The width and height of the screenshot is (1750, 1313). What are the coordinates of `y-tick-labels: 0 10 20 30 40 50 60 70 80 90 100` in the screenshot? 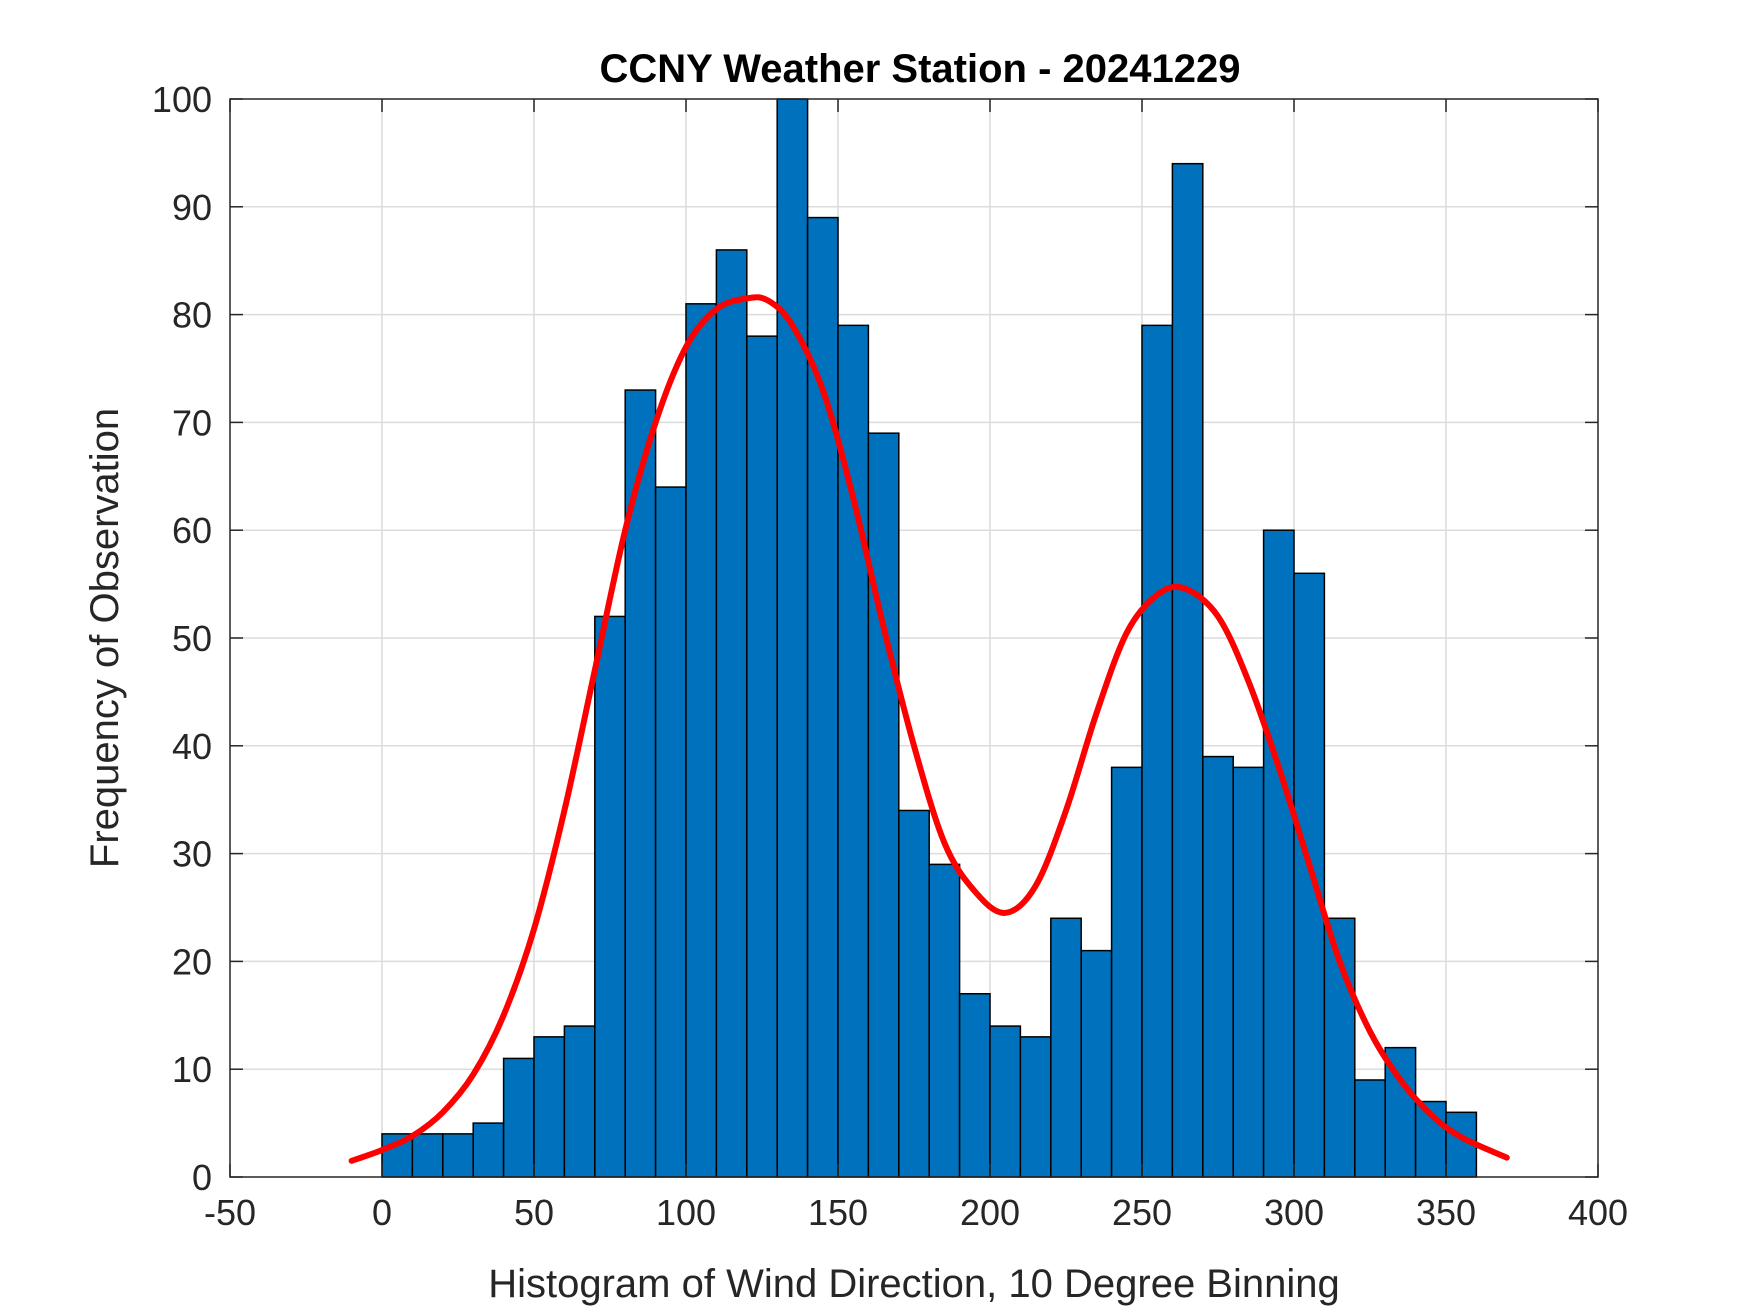 It's located at (182, 638).